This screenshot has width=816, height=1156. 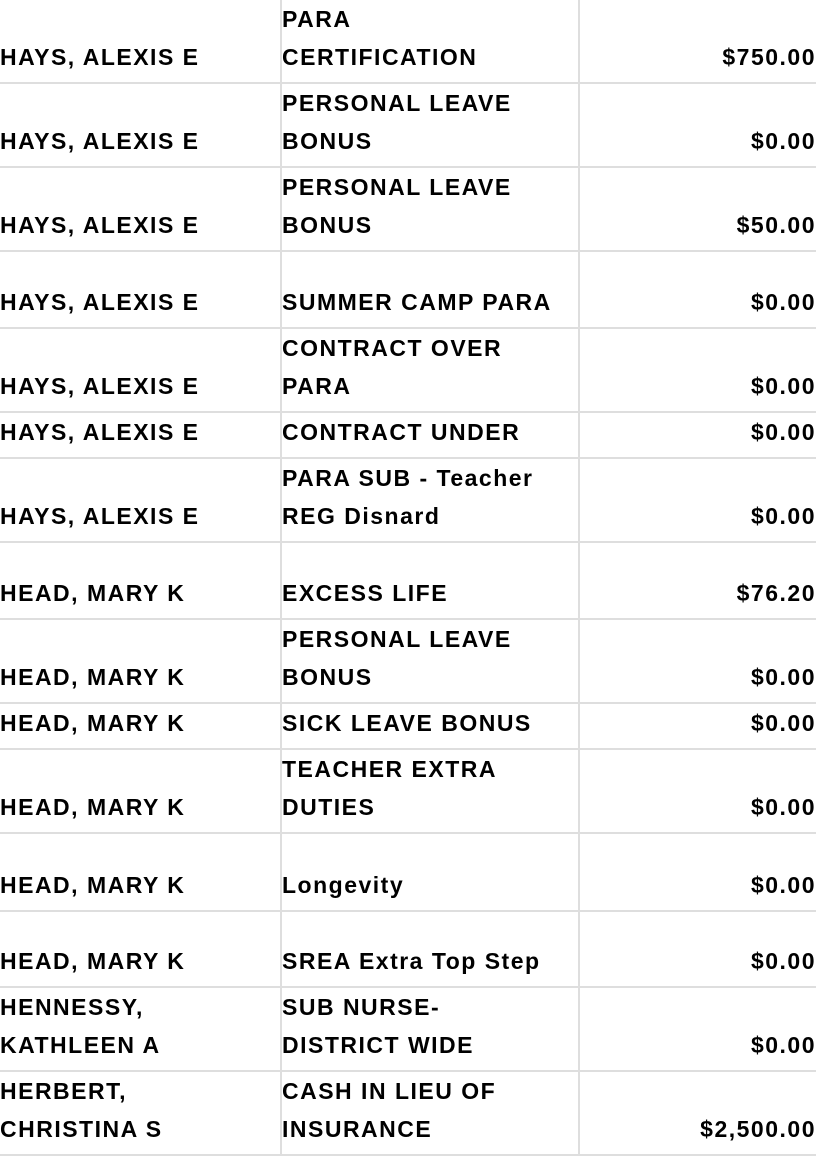 What do you see at coordinates (430, 872) in the screenshot?
I see `pay-description-cell: Longevity` at bounding box center [430, 872].